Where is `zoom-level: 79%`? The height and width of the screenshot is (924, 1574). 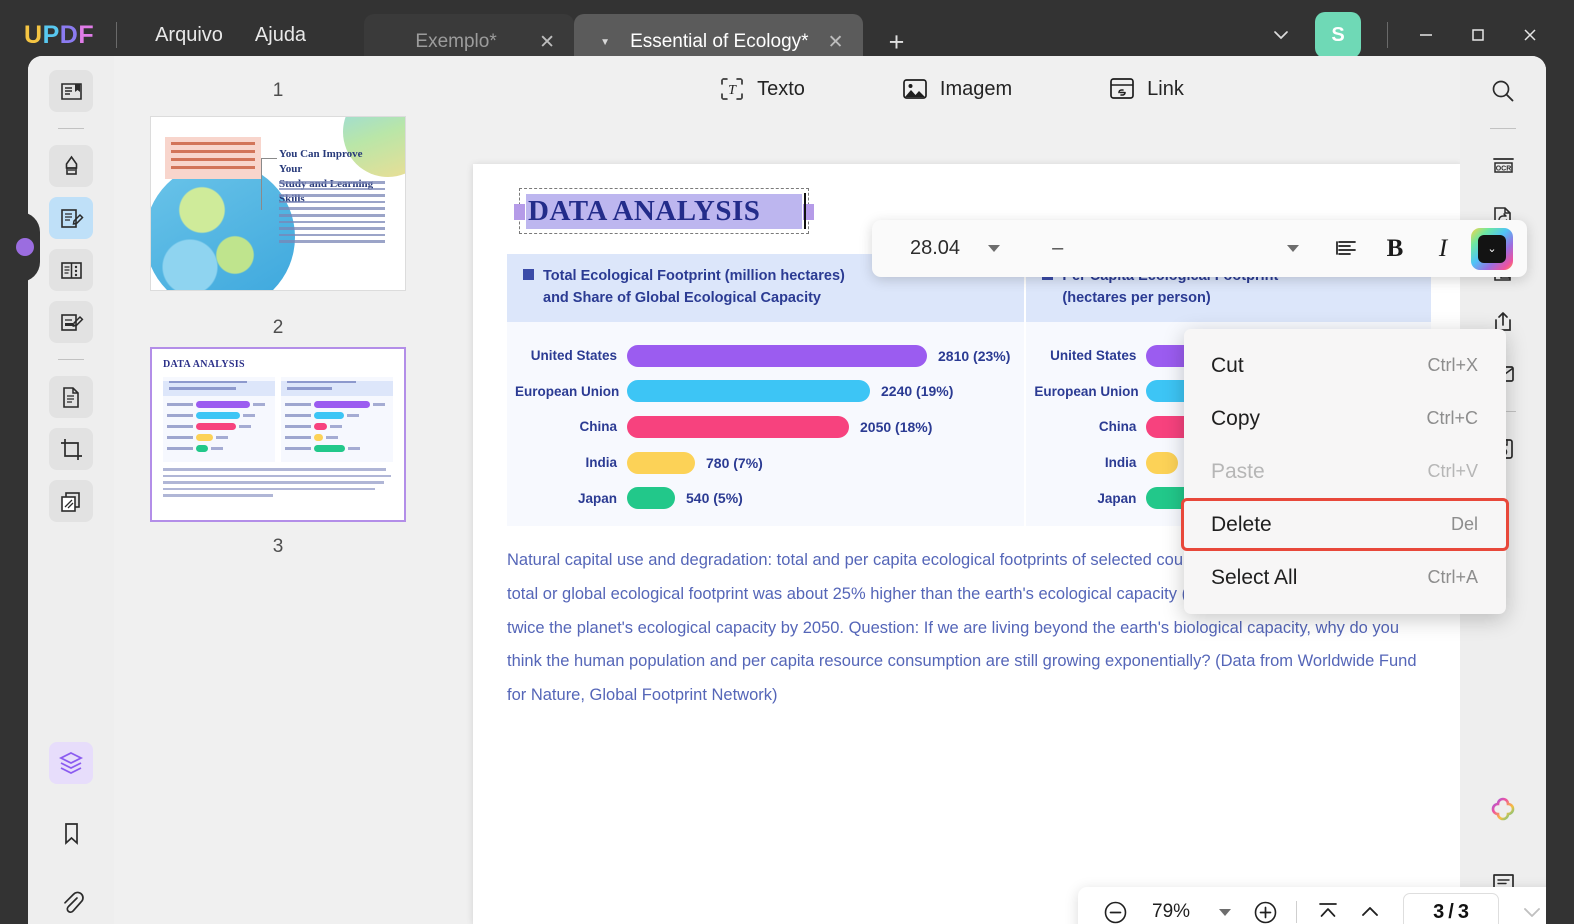
zoom-level: 79% is located at coordinates (1171, 911).